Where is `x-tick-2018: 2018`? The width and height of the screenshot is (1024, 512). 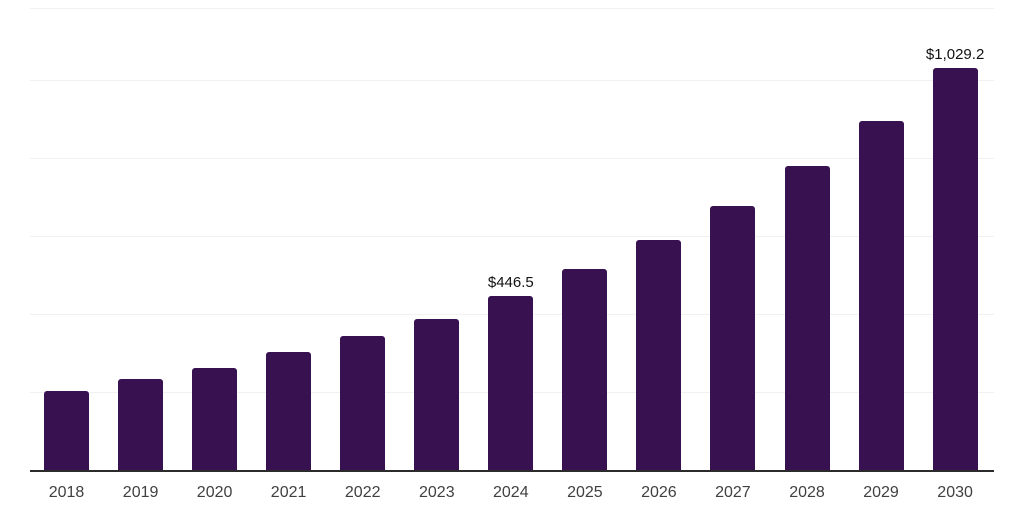 x-tick-2018: 2018 is located at coordinates (66, 492).